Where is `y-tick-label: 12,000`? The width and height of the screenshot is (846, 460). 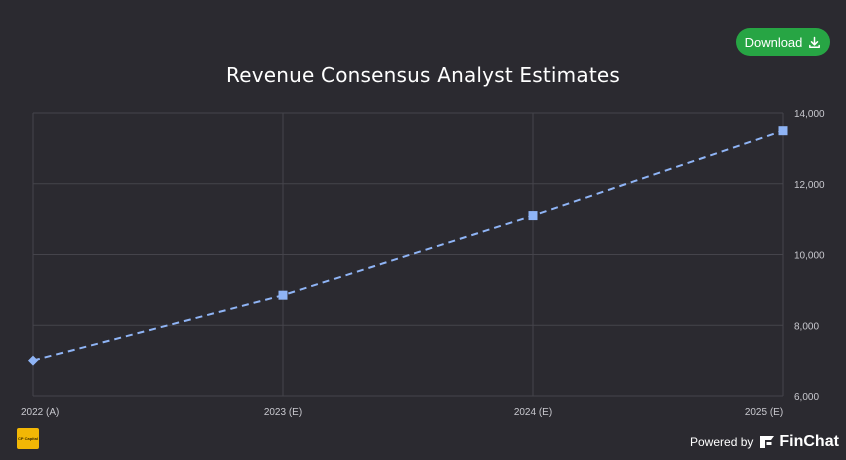 y-tick-label: 12,000 is located at coordinates (809, 185).